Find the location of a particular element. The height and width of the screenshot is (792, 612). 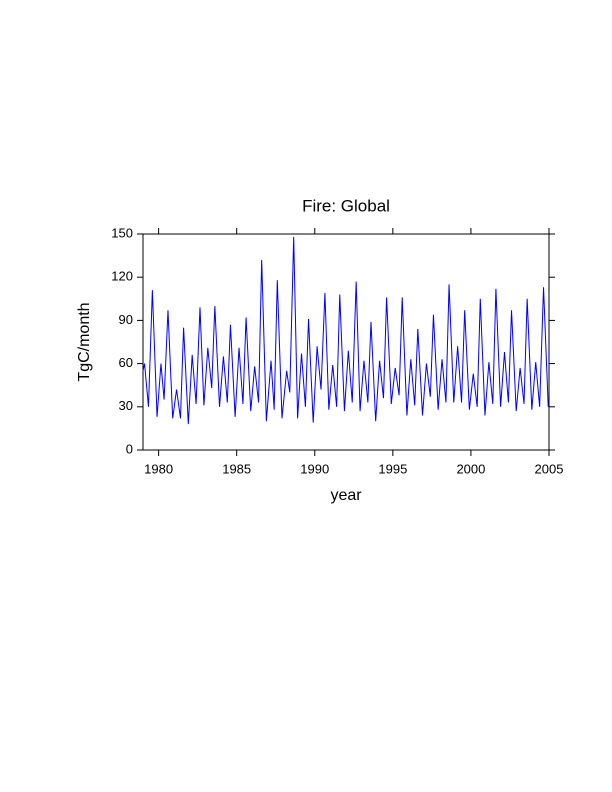

x-tick-label: 1990 is located at coordinates (314, 468).